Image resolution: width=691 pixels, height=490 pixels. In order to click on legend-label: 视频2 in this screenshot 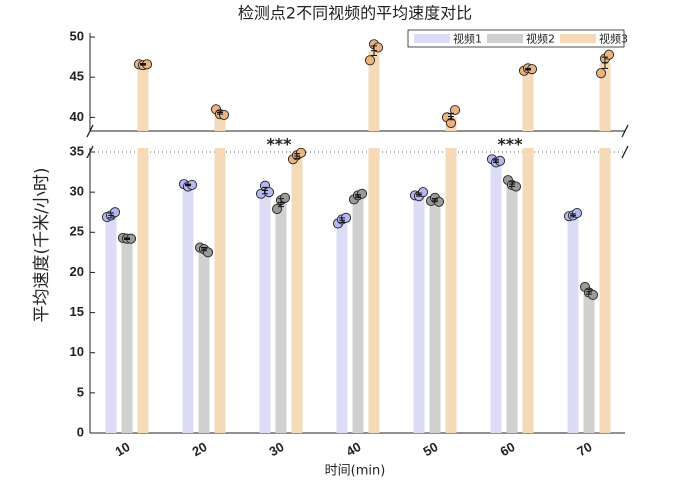, I will do `click(540, 39)`.